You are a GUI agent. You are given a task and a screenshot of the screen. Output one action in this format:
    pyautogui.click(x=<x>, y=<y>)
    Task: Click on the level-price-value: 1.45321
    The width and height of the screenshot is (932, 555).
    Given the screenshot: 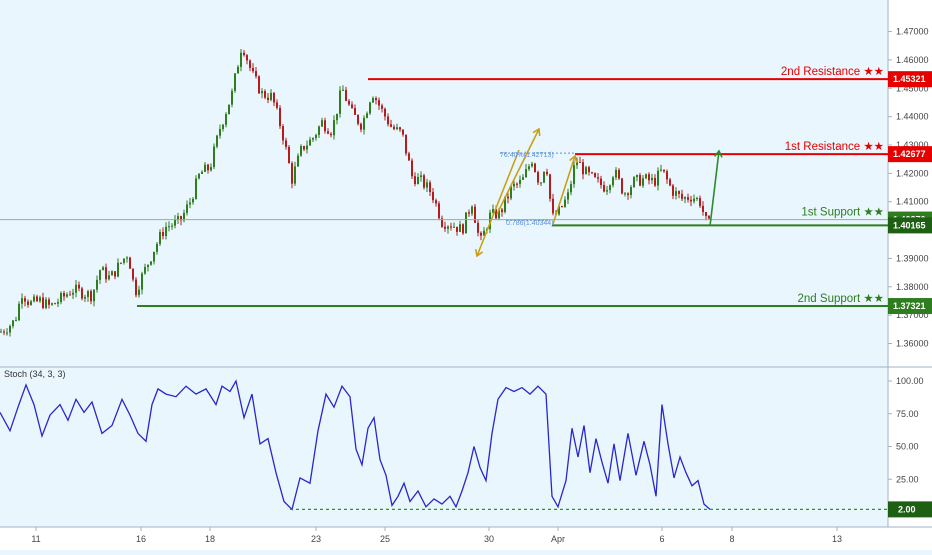 What is the action you would take?
    pyautogui.click(x=909, y=79)
    